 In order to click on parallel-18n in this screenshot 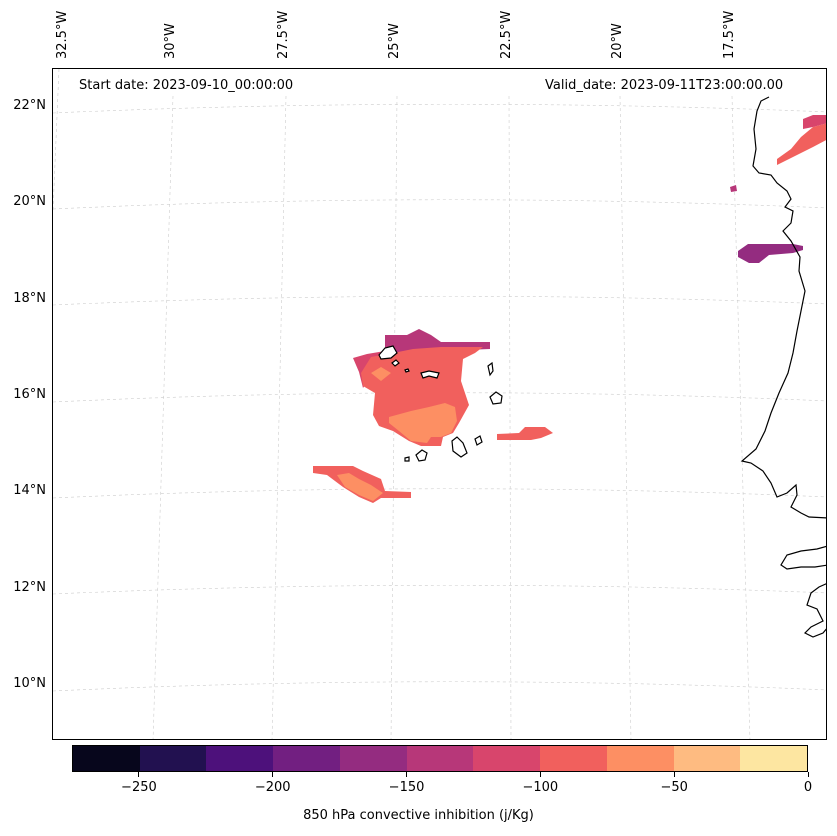, I will do `click(439, 300)`.